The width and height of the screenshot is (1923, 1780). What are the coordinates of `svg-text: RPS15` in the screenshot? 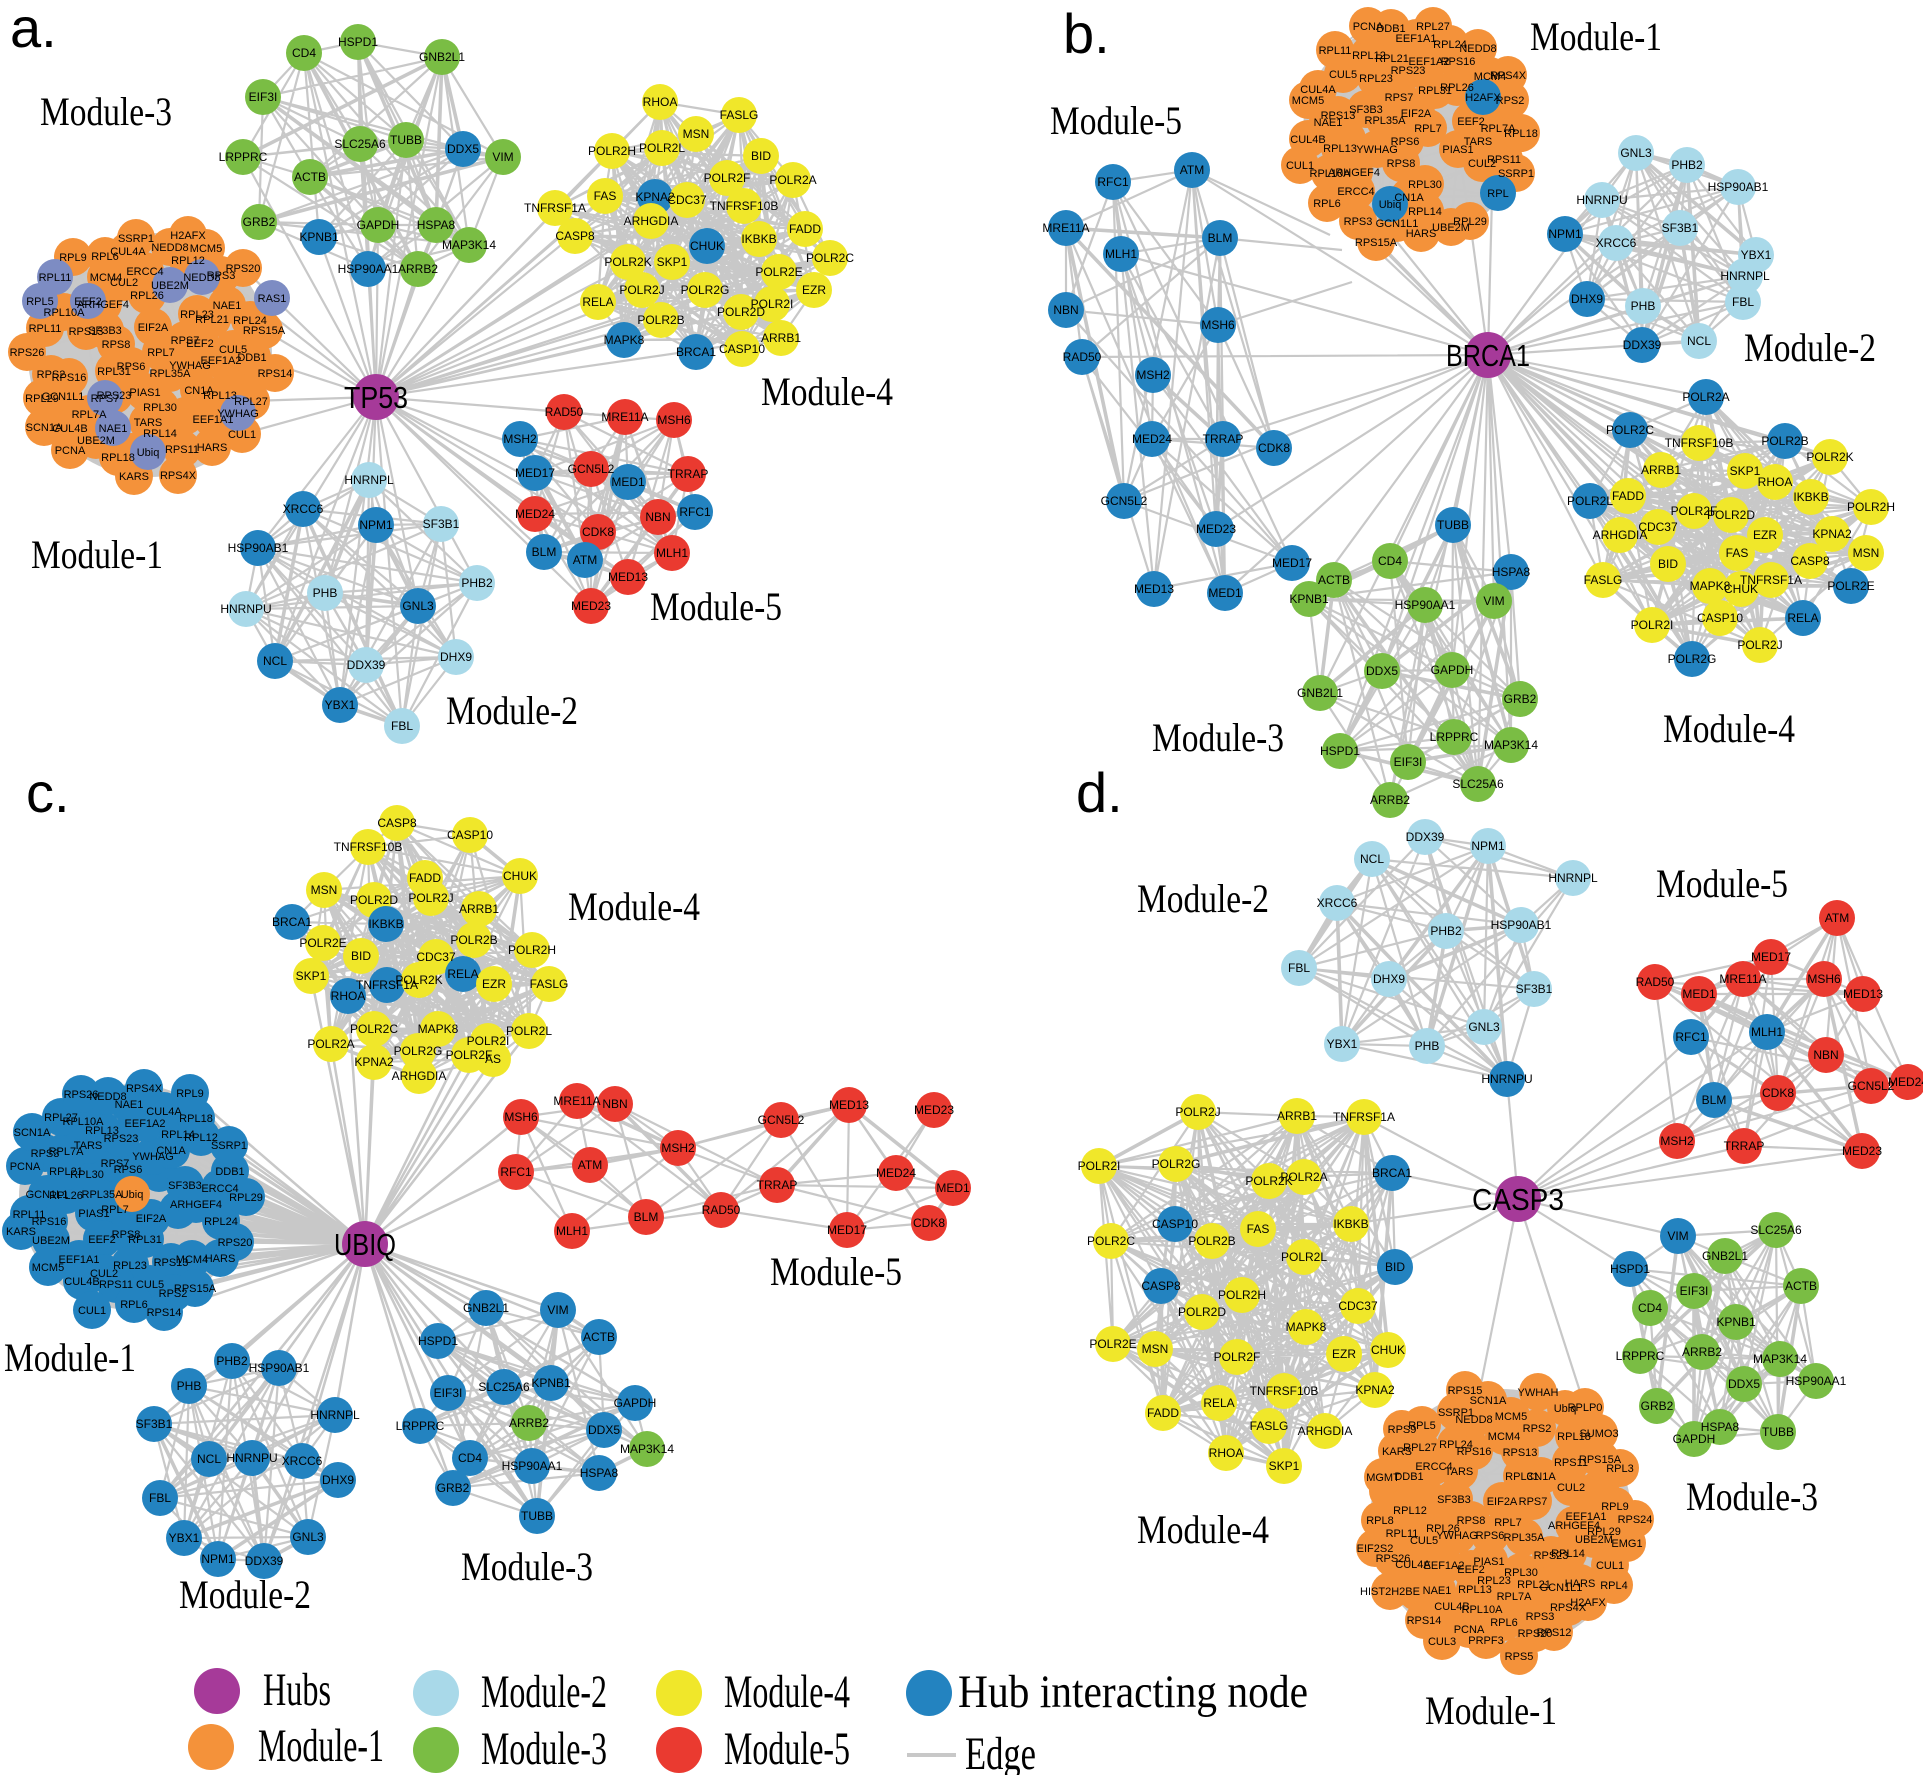 It's located at (1465, 1391).